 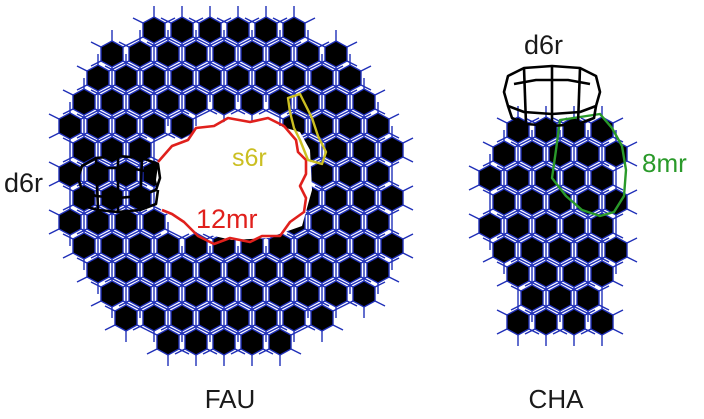 What do you see at coordinates (119, 184) in the screenshot?
I see `fau-d6r-prism` at bounding box center [119, 184].